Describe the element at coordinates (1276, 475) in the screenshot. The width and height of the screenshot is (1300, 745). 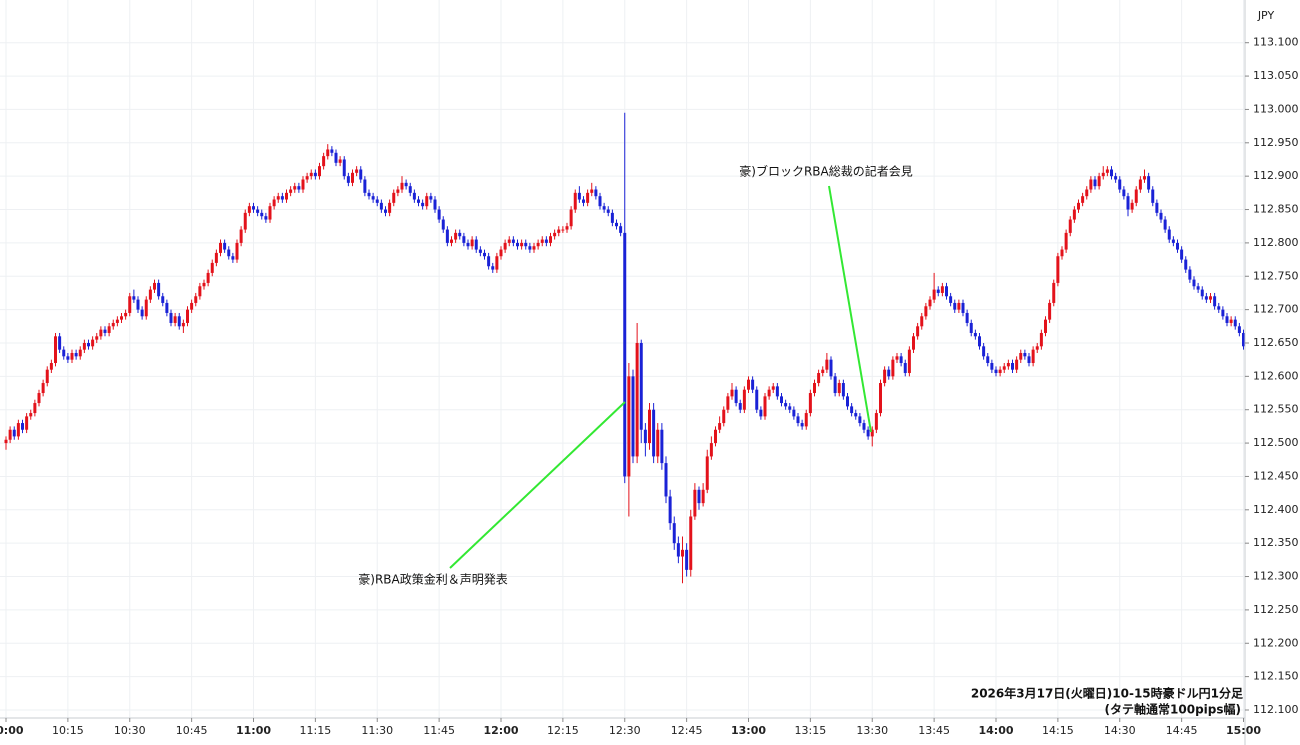
I see `y-tick-label: 112.450` at that location.